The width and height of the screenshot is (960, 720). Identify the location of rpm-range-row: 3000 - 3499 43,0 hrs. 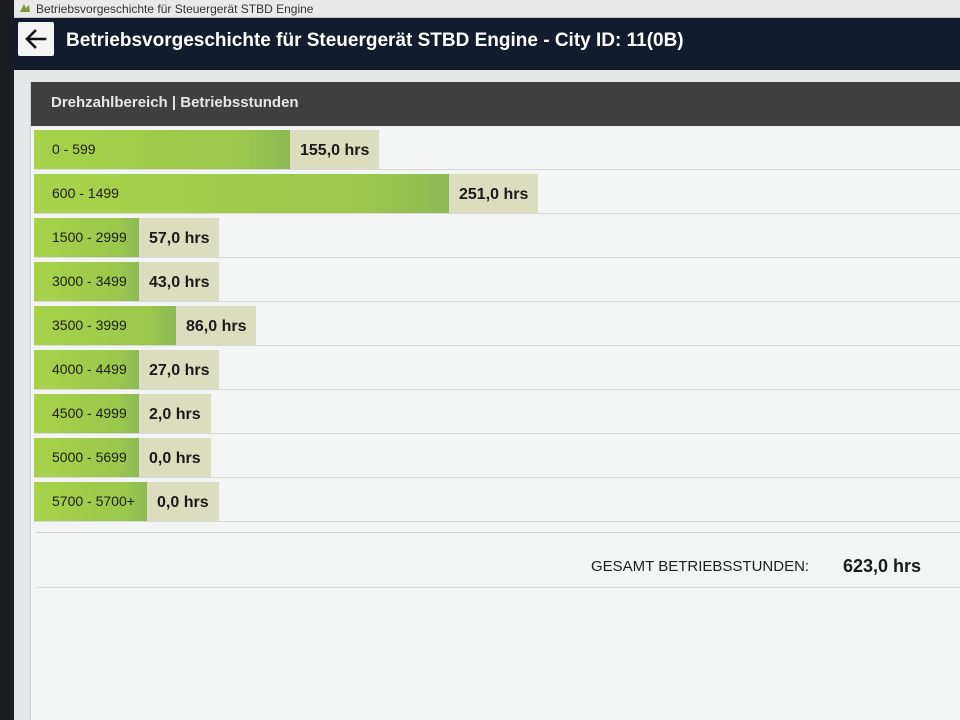
(497, 281).